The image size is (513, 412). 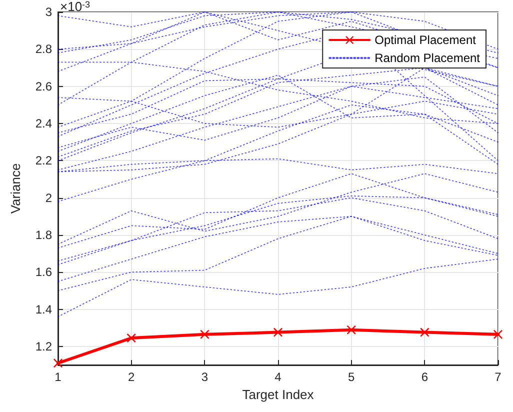 I want to click on y-tick-label: 1.6, so click(x=43, y=272).